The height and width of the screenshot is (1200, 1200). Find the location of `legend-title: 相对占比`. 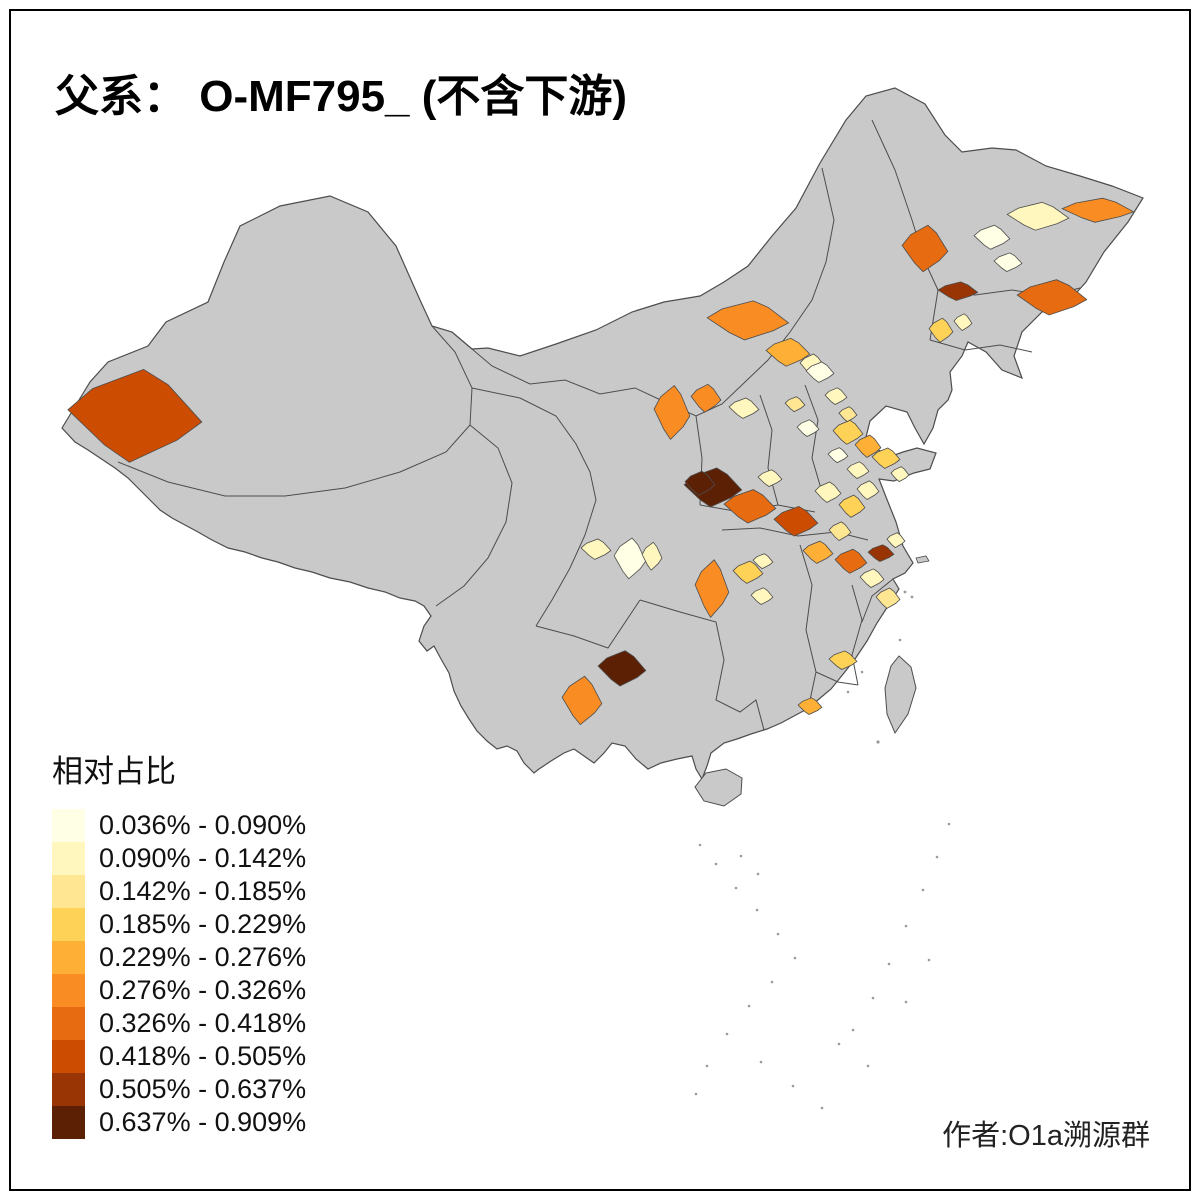

legend-title: 相对占比 is located at coordinates (114, 771).